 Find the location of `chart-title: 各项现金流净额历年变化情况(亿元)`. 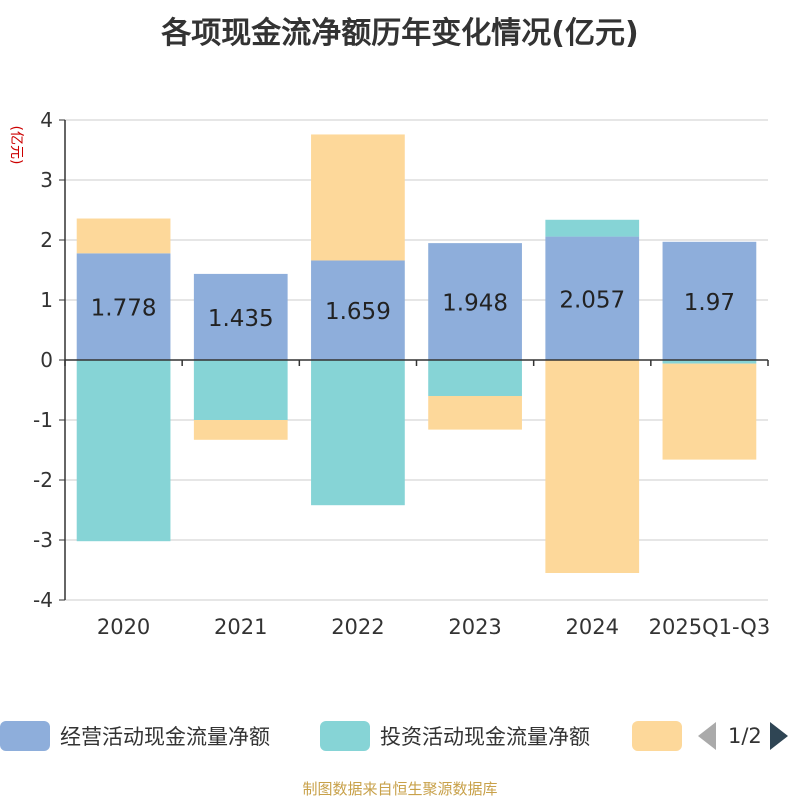

chart-title: 各项现金流净额历年变化情况(亿元) is located at coordinates (400, 33).